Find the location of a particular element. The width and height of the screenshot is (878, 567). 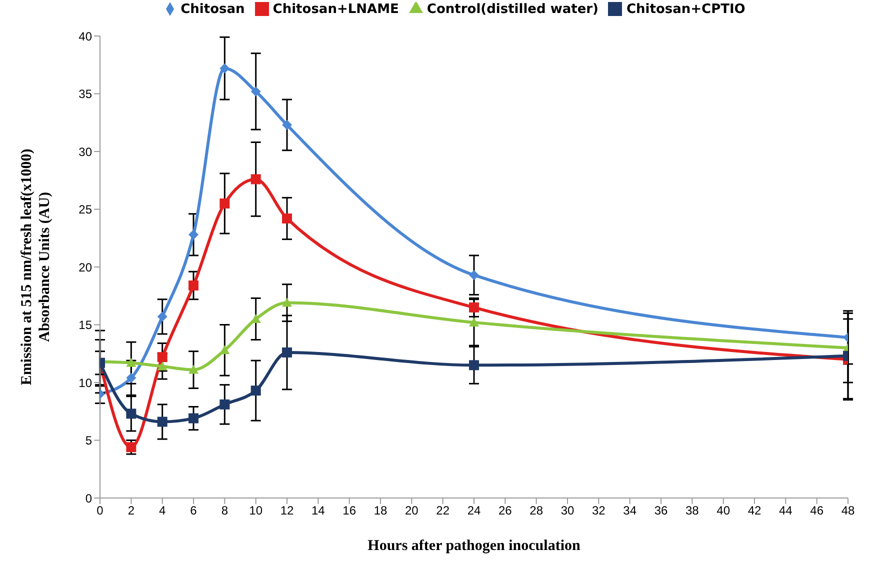

y-tick-label: 10 is located at coordinates (85, 383).